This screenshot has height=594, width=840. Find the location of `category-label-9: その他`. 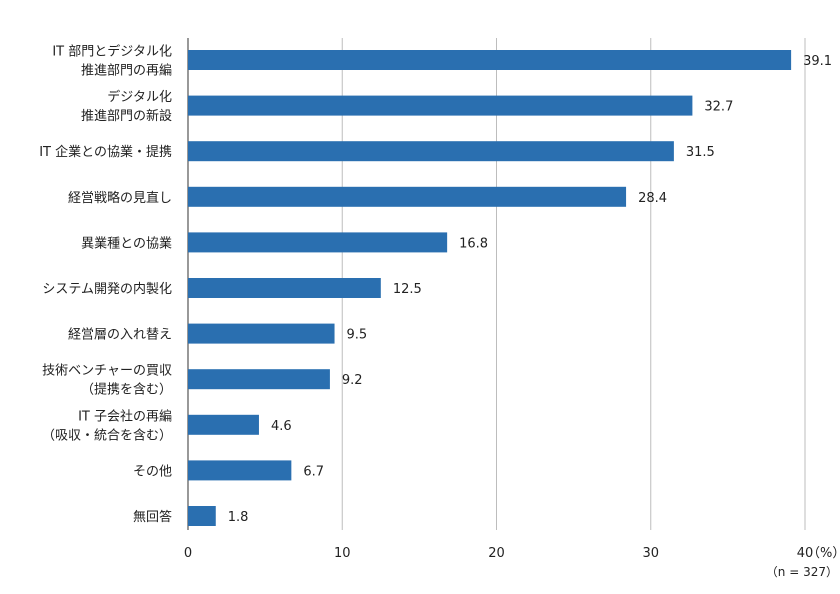

category-label-9: その他 is located at coordinates (152, 471).